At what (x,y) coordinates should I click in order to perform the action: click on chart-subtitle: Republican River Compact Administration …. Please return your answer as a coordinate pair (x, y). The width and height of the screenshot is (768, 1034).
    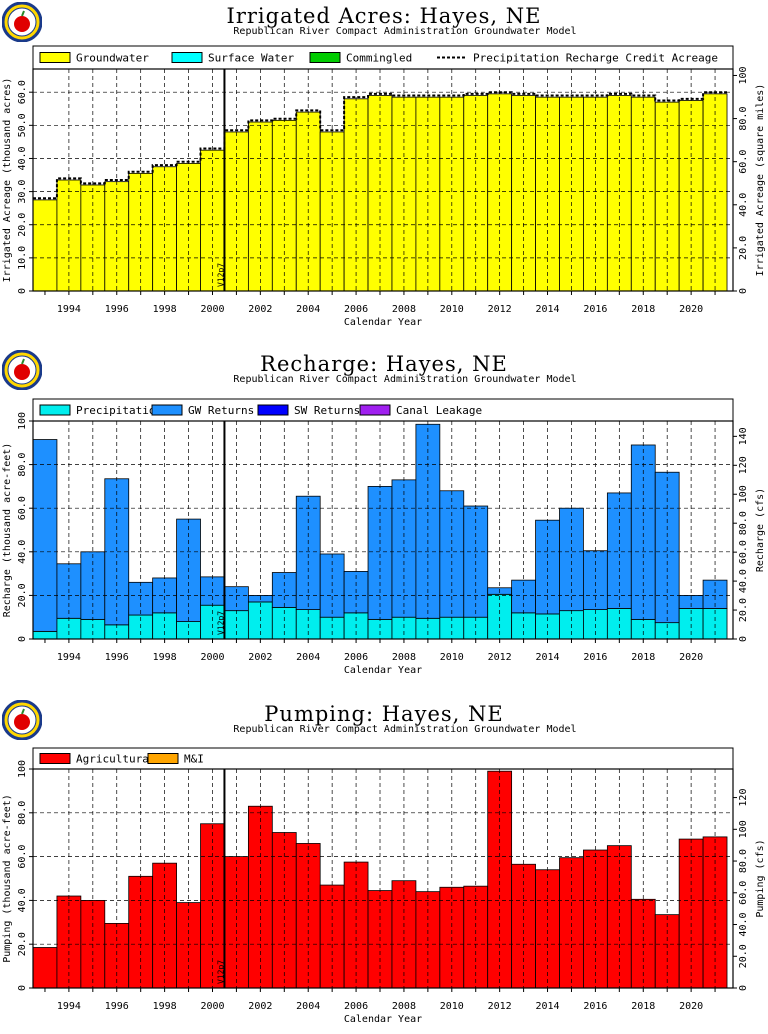
    Looking at the image, I should click on (405, 379).